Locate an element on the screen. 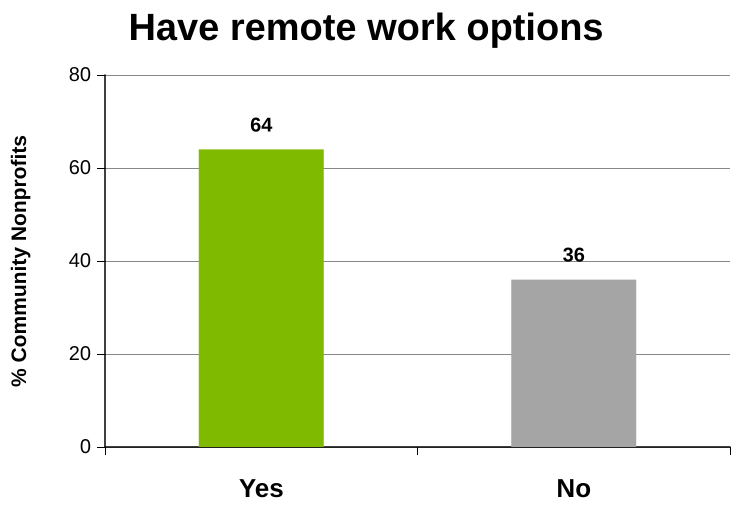  data-label: 64 is located at coordinates (262, 125).